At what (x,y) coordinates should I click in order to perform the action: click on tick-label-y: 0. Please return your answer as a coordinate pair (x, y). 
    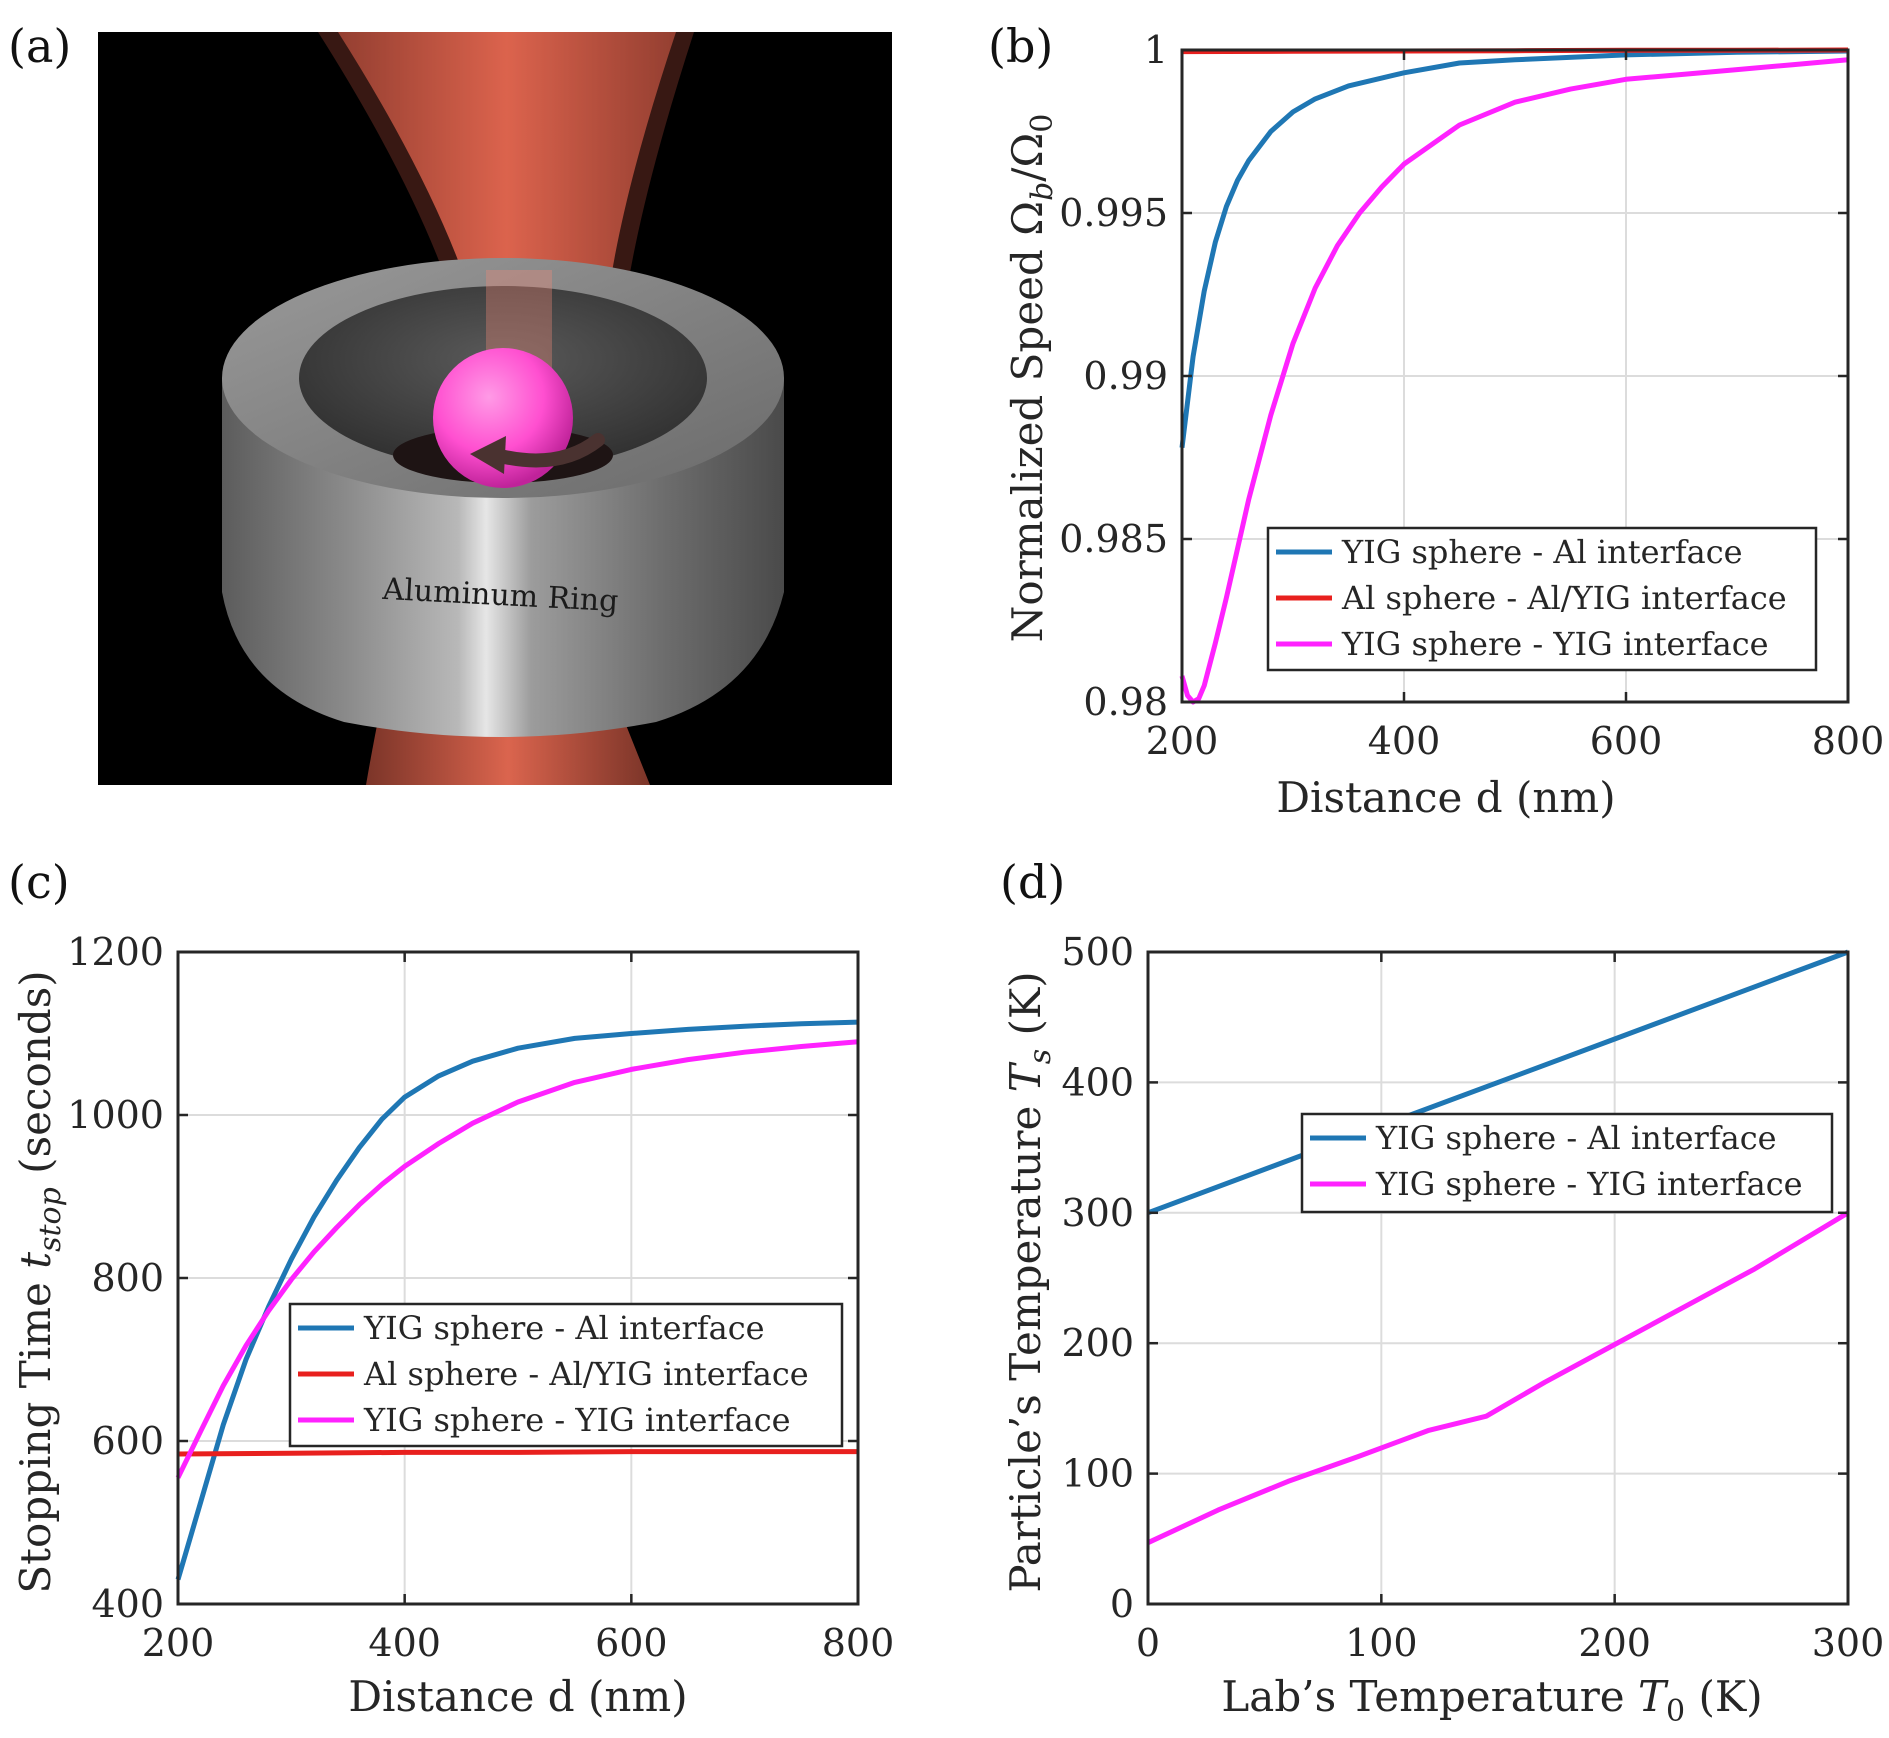
    Looking at the image, I should click on (1122, 1604).